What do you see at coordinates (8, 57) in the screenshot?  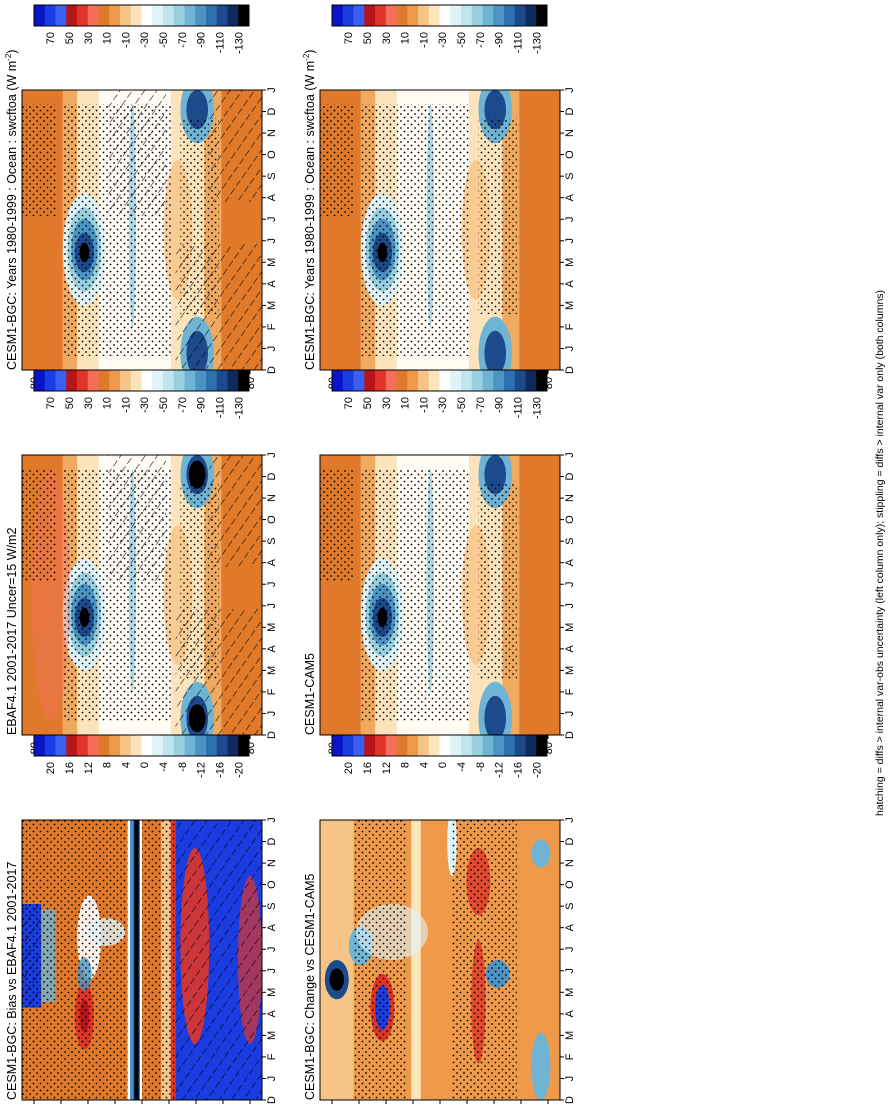 I see `panel-title-superscript: -2` at bounding box center [8, 57].